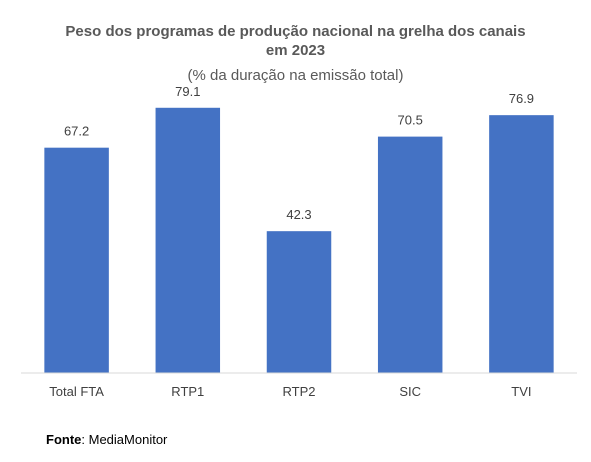 The height and width of the screenshot is (462, 591). What do you see at coordinates (64, 439) in the screenshot?
I see `source-label: Fonte` at bounding box center [64, 439].